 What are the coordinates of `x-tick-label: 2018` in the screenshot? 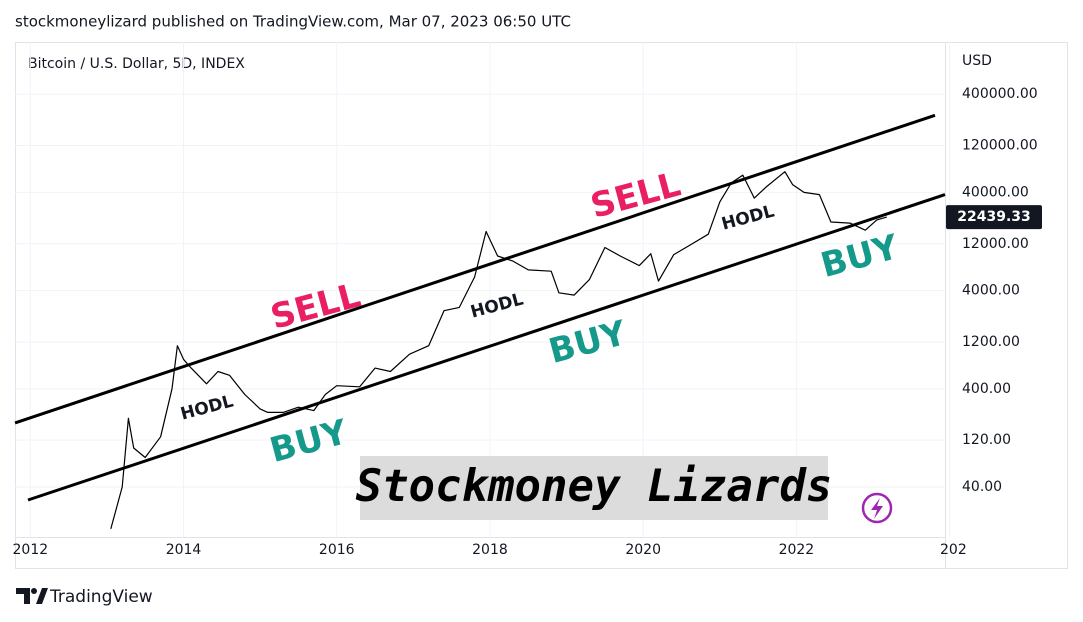 It's located at (490, 550).